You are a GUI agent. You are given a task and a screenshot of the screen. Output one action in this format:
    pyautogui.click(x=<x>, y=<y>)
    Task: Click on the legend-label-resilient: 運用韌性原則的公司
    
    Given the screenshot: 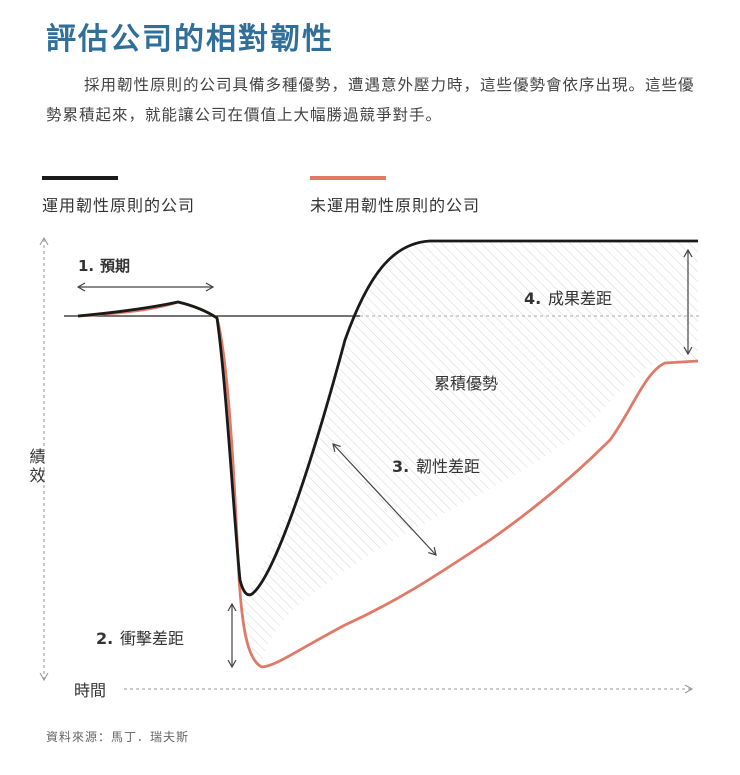 What is the action you would take?
    pyautogui.click(x=119, y=205)
    